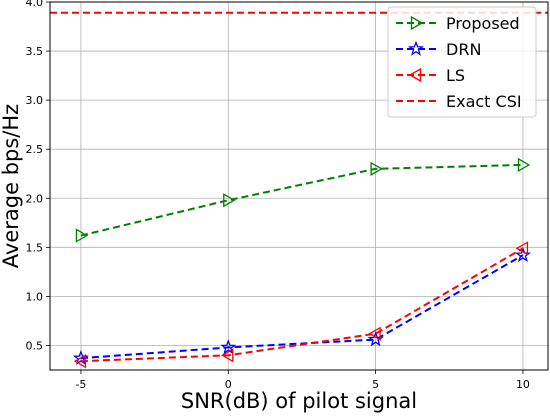 This screenshot has width=550, height=416. I want to click on x-tick-label: 5, so click(375, 384).